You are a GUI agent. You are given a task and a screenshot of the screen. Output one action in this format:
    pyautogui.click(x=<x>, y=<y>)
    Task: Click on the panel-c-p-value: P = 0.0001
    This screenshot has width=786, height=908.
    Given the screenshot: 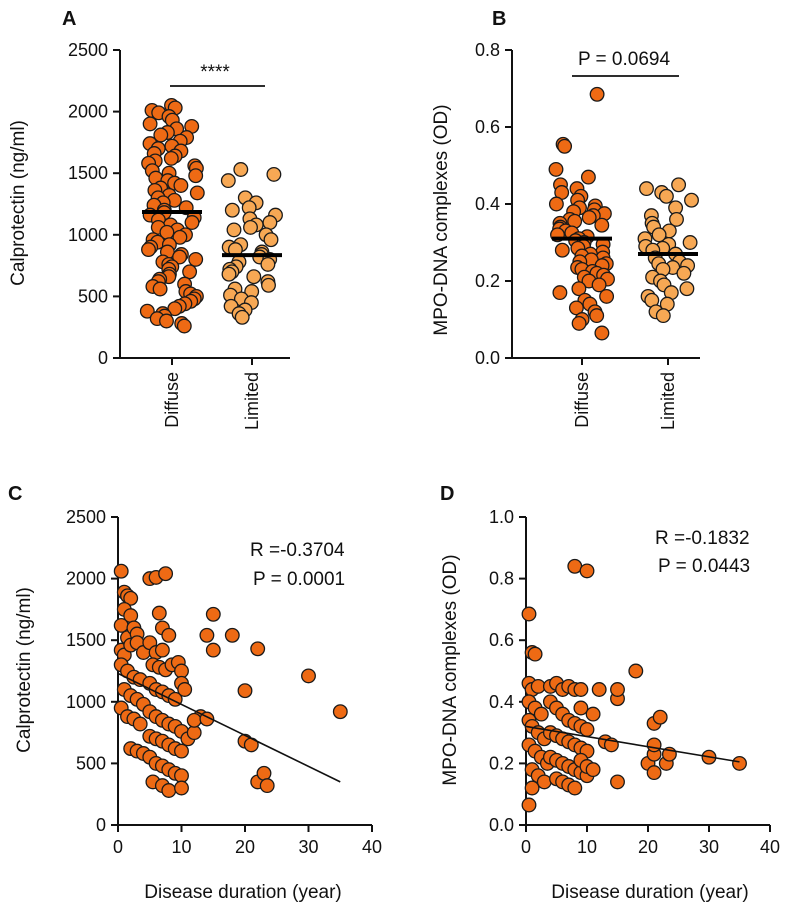 What is the action you would take?
    pyautogui.click(x=299, y=579)
    